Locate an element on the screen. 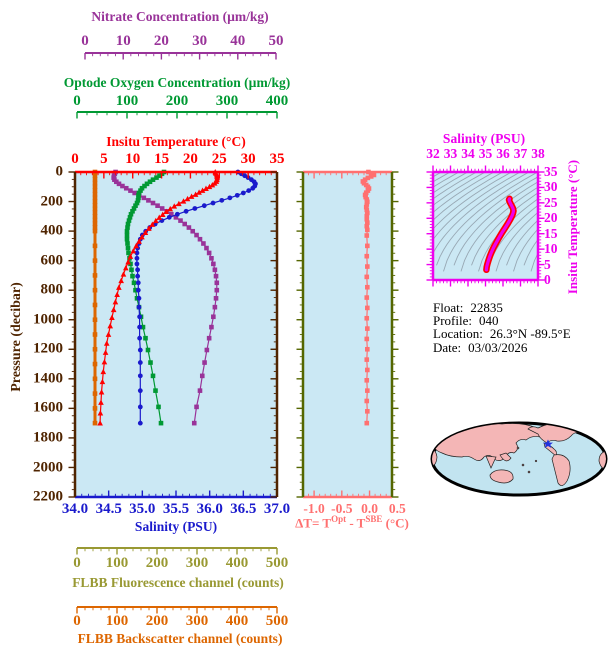 This screenshot has width=609, height=663. ts-left-axis is located at coordinates (430, 226).